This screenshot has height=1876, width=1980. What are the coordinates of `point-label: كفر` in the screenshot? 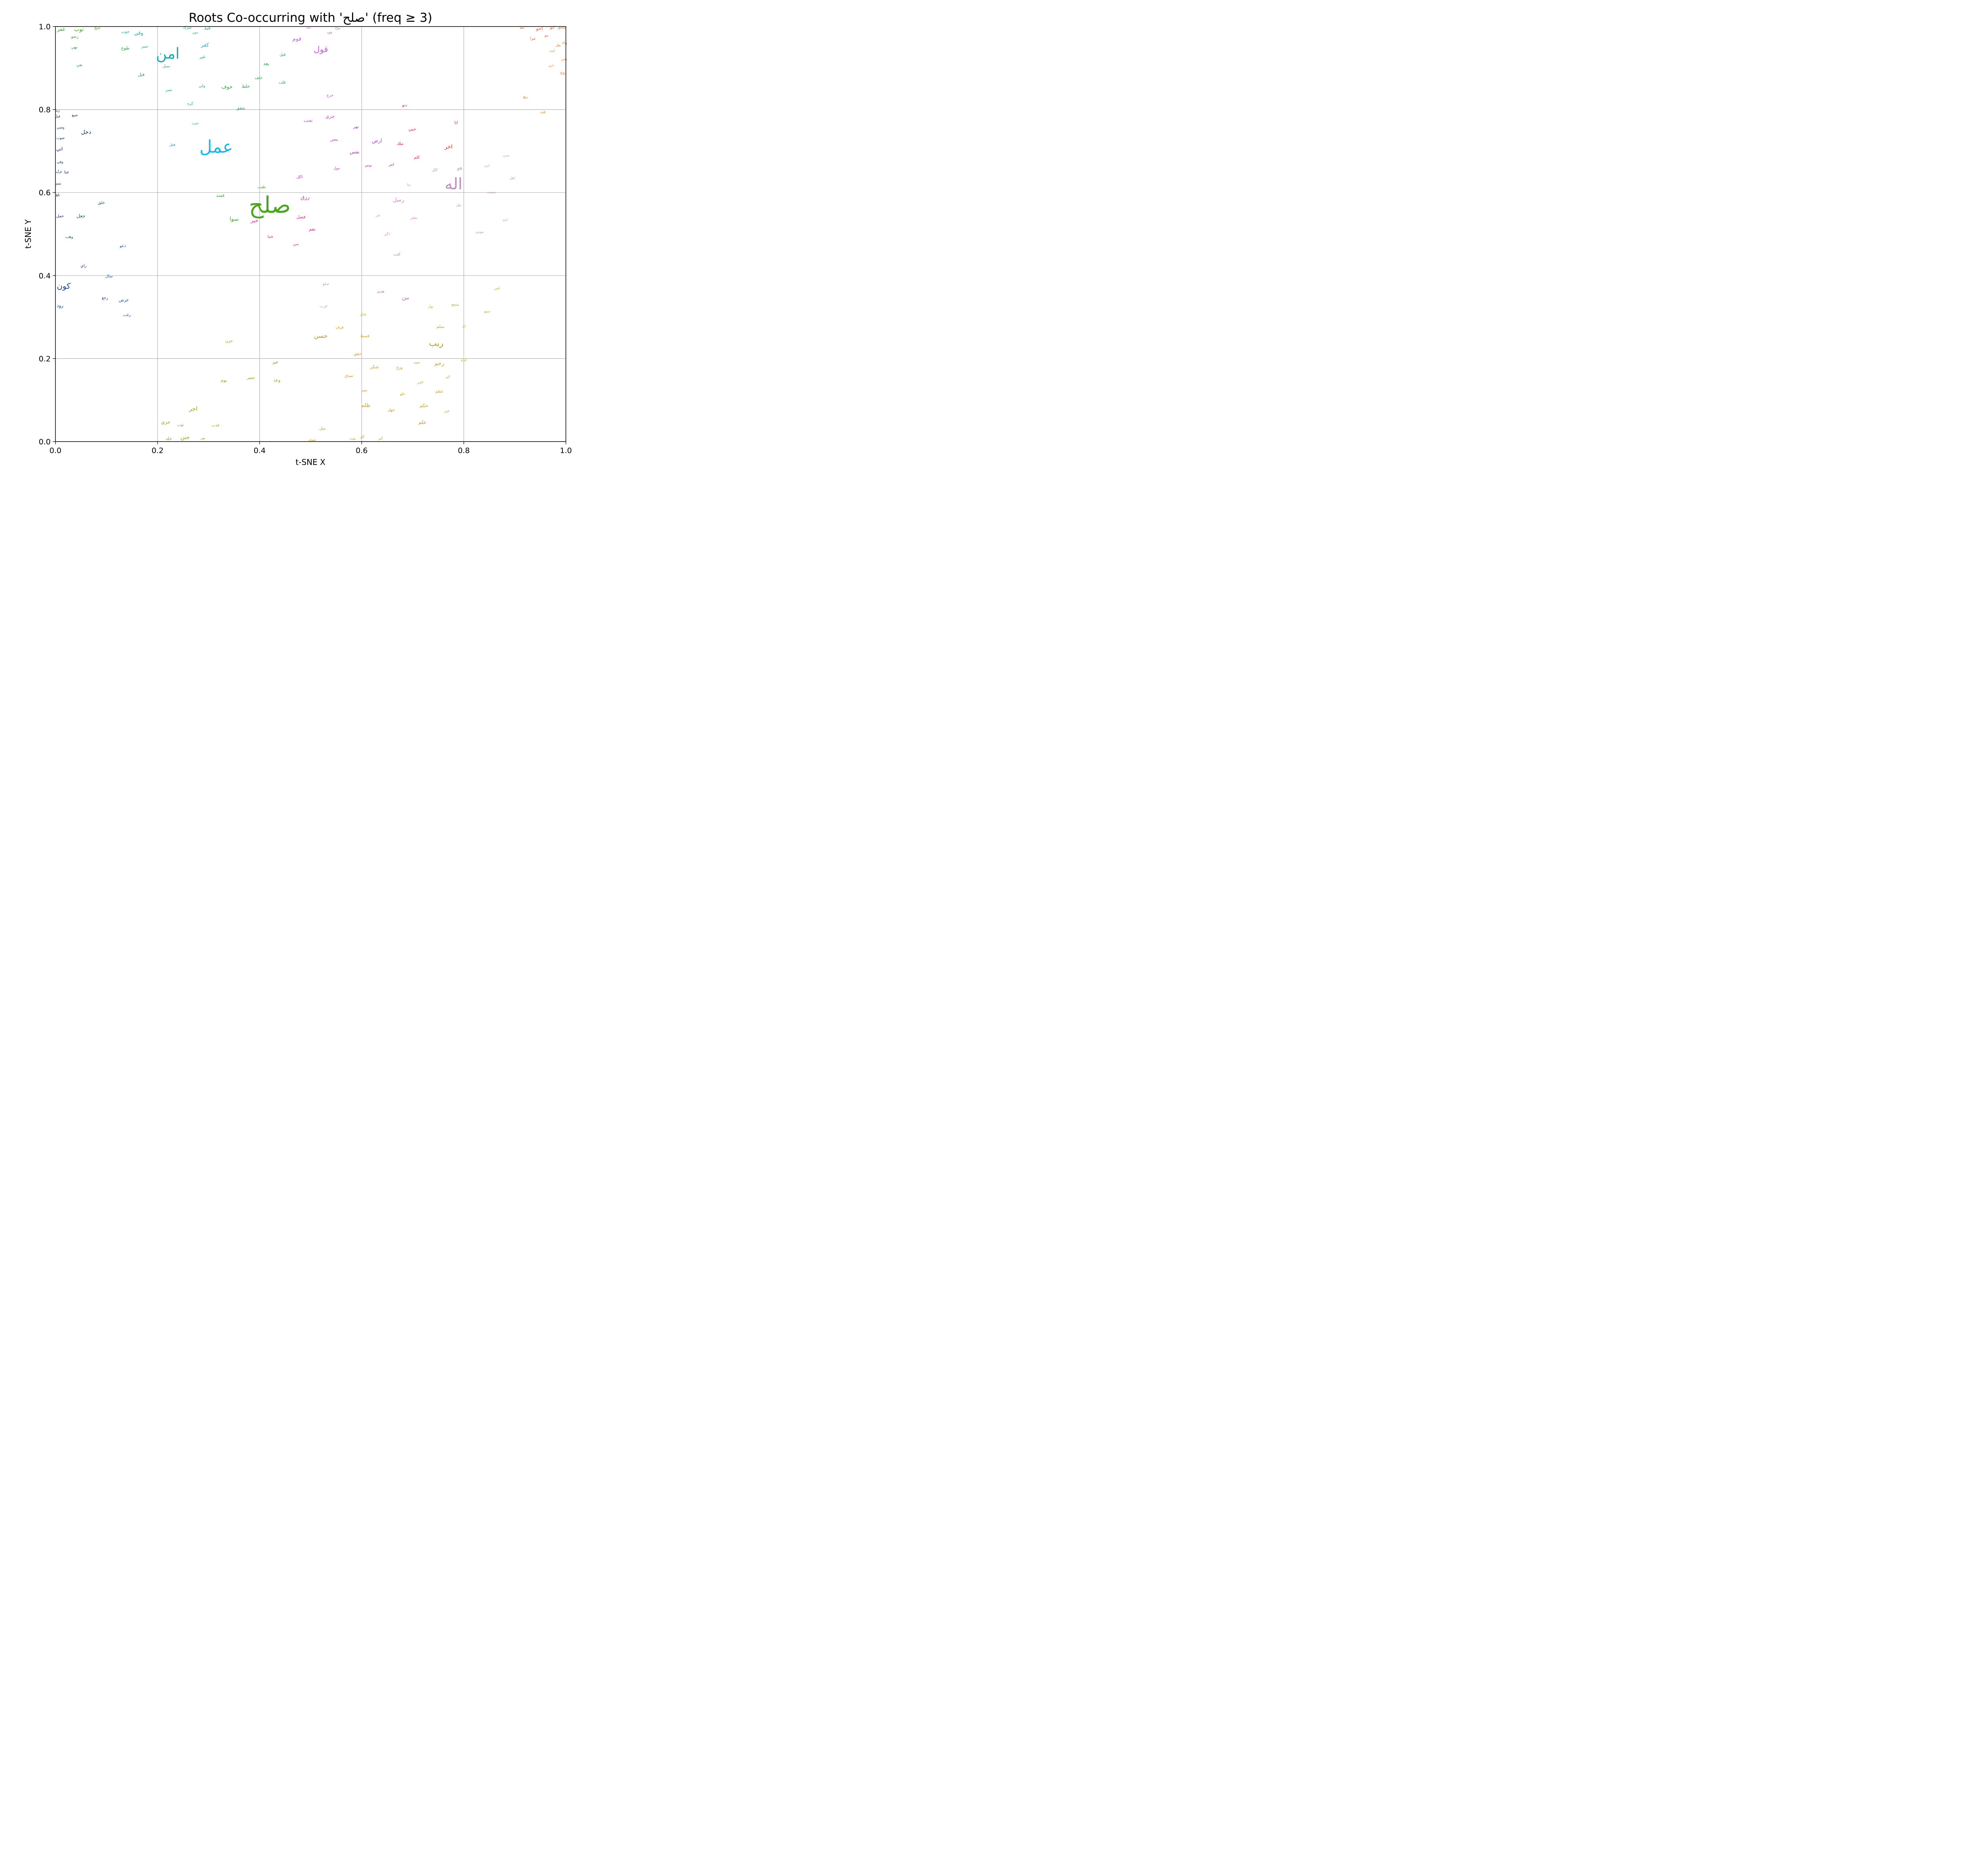 It's located at (205, 45).